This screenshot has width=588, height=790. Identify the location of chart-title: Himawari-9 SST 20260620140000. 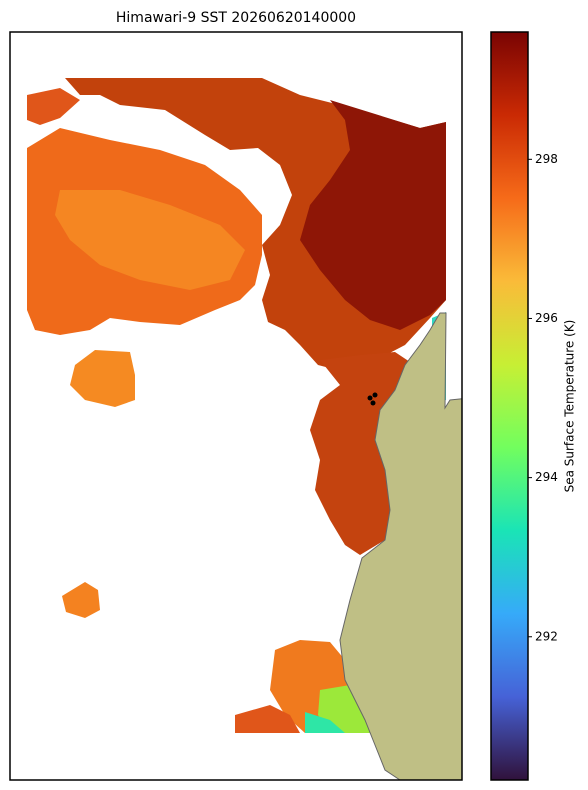
(236, 18).